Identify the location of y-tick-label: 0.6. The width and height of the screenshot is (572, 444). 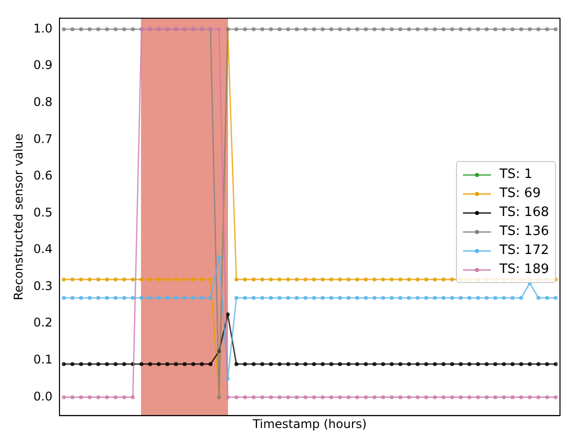
(42, 175).